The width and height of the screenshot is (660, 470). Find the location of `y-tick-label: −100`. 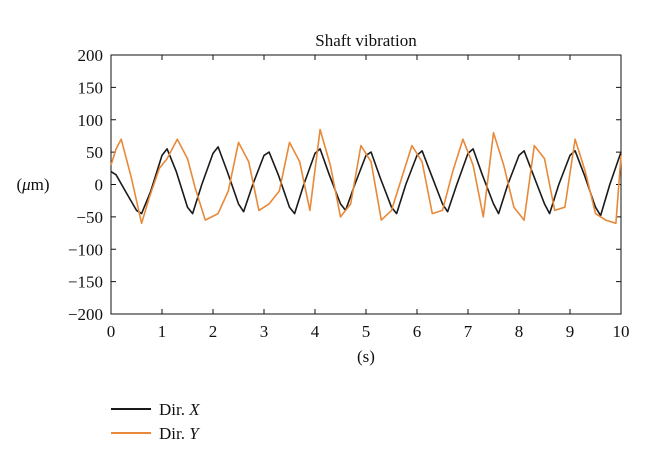

y-tick-label: −100 is located at coordinates (85, 249).